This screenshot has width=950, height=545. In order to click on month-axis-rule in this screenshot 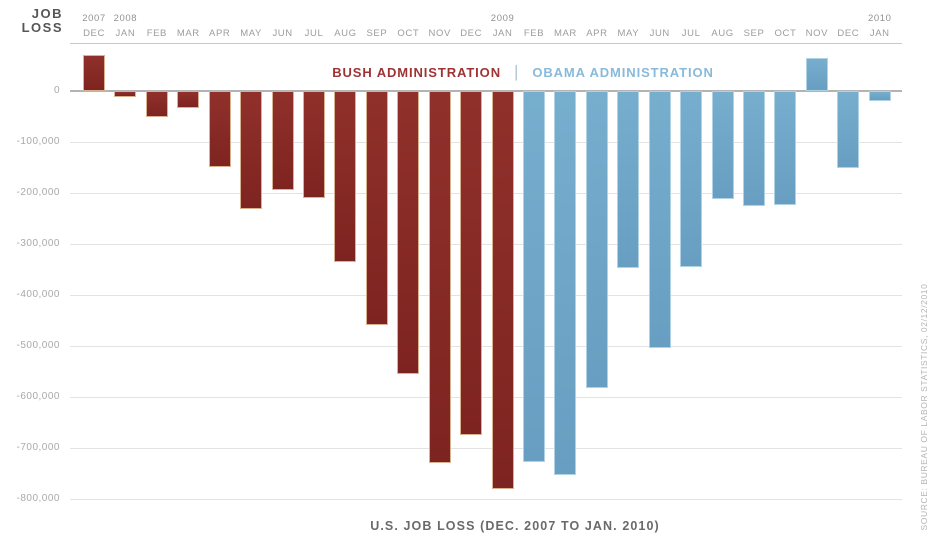, I will do `click(486, 43)`.